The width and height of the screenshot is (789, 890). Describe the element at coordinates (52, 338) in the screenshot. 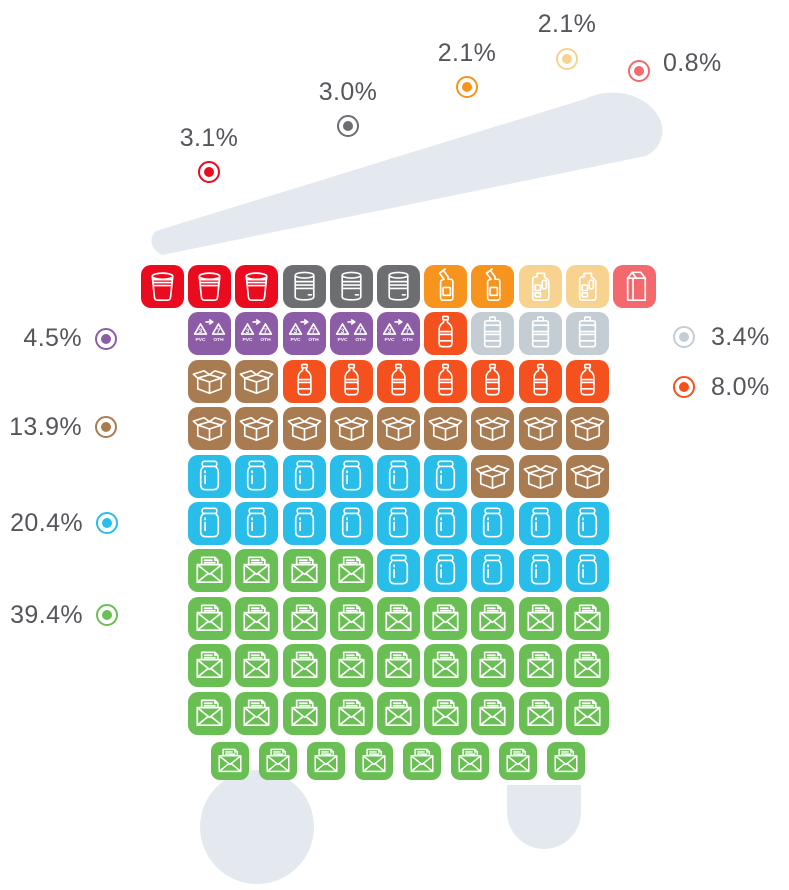

I see `percent-label-pvc_other: 4.5%` at that location.